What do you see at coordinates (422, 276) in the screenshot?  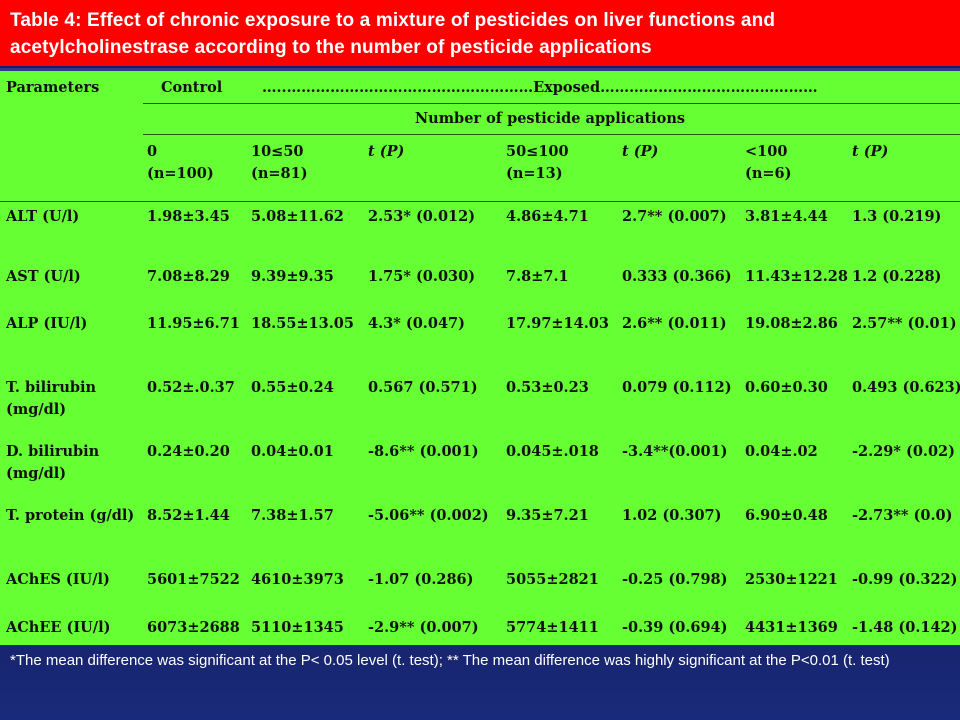 I see `row-ast-t1: 1.75* (0.030)` at bounding box center [422, 276].